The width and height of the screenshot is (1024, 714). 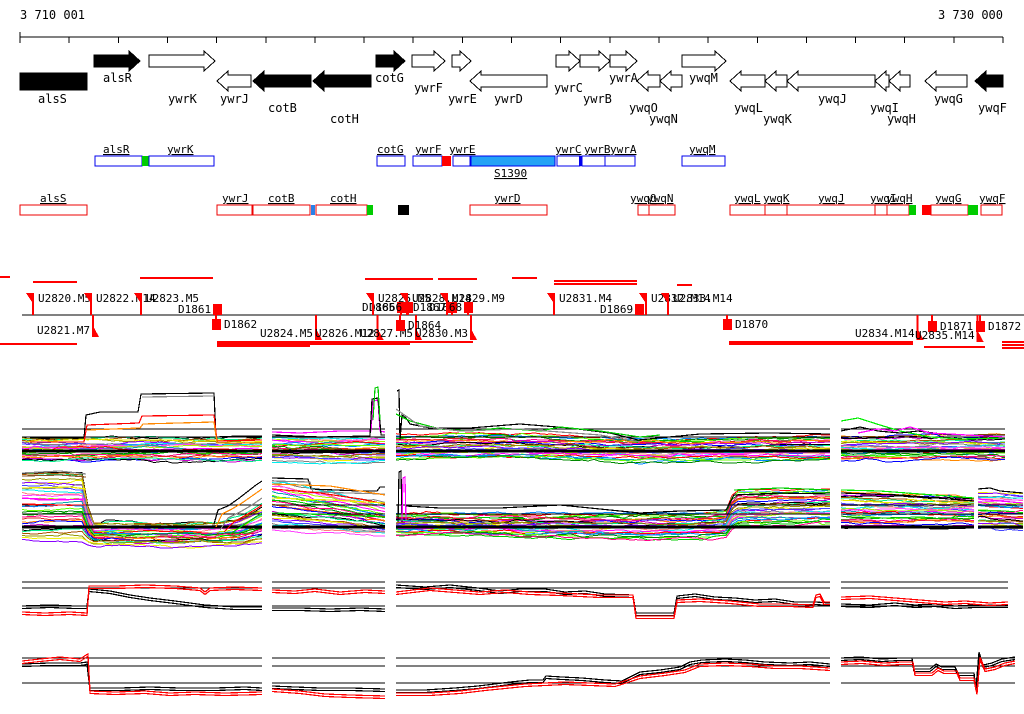 I want to click on unit-track-red-unit-cotB, so click(x=281, y=210).